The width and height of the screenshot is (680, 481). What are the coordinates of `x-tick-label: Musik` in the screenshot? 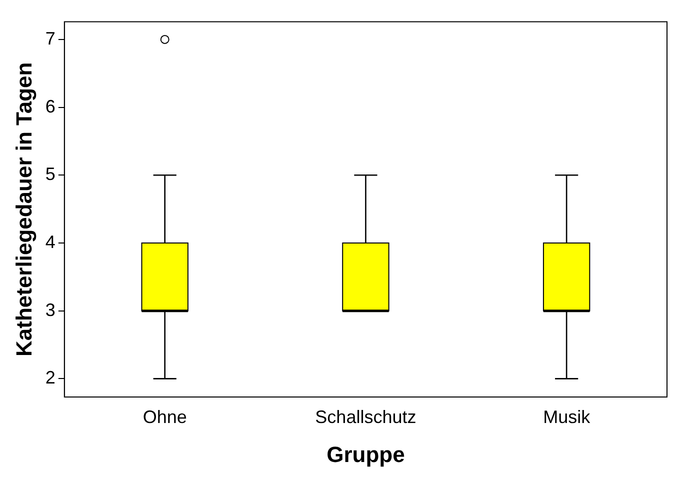 It's located at (567, 416).